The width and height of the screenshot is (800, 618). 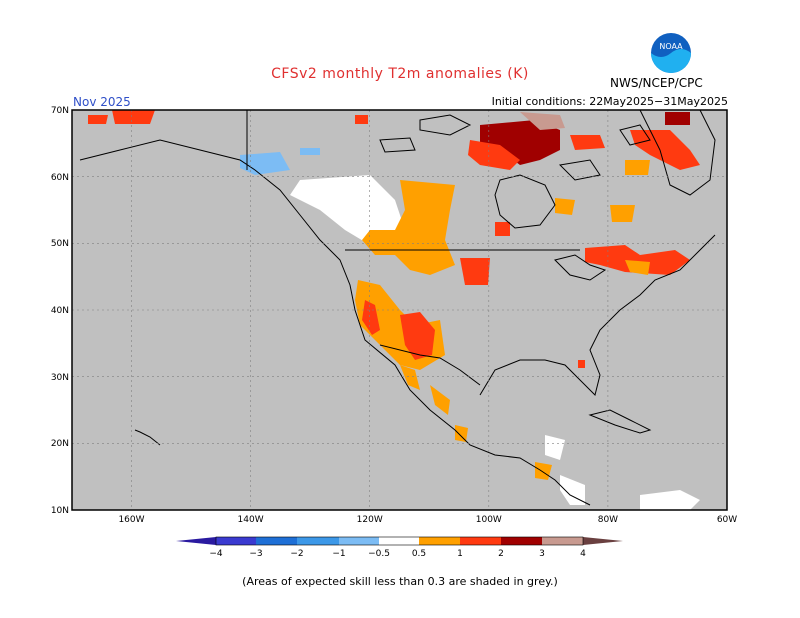 I want to click on orange-patch-mexico, so click(x=410, y=377).